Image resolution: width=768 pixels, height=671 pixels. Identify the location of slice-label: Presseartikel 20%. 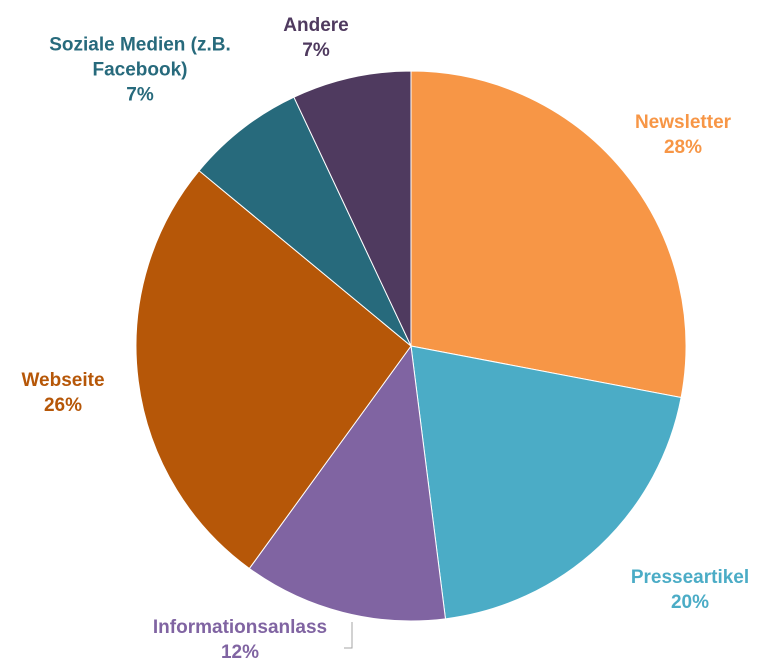
(686, 590).